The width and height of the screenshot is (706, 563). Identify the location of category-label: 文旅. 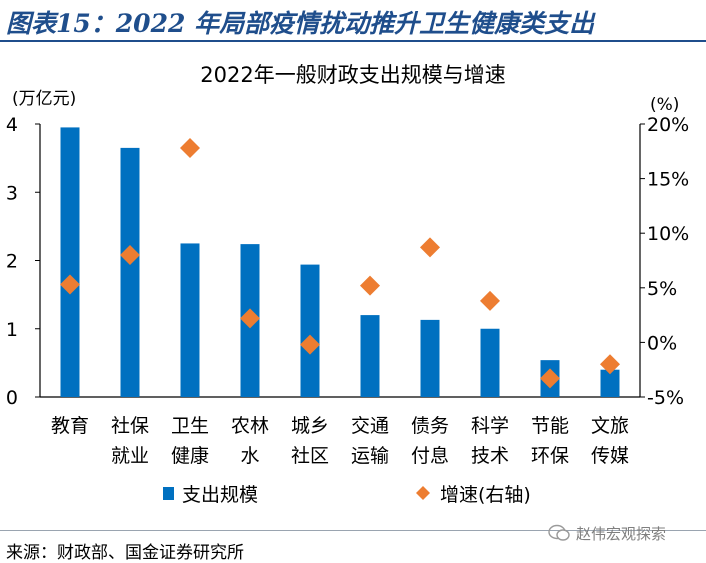
(610, 426).